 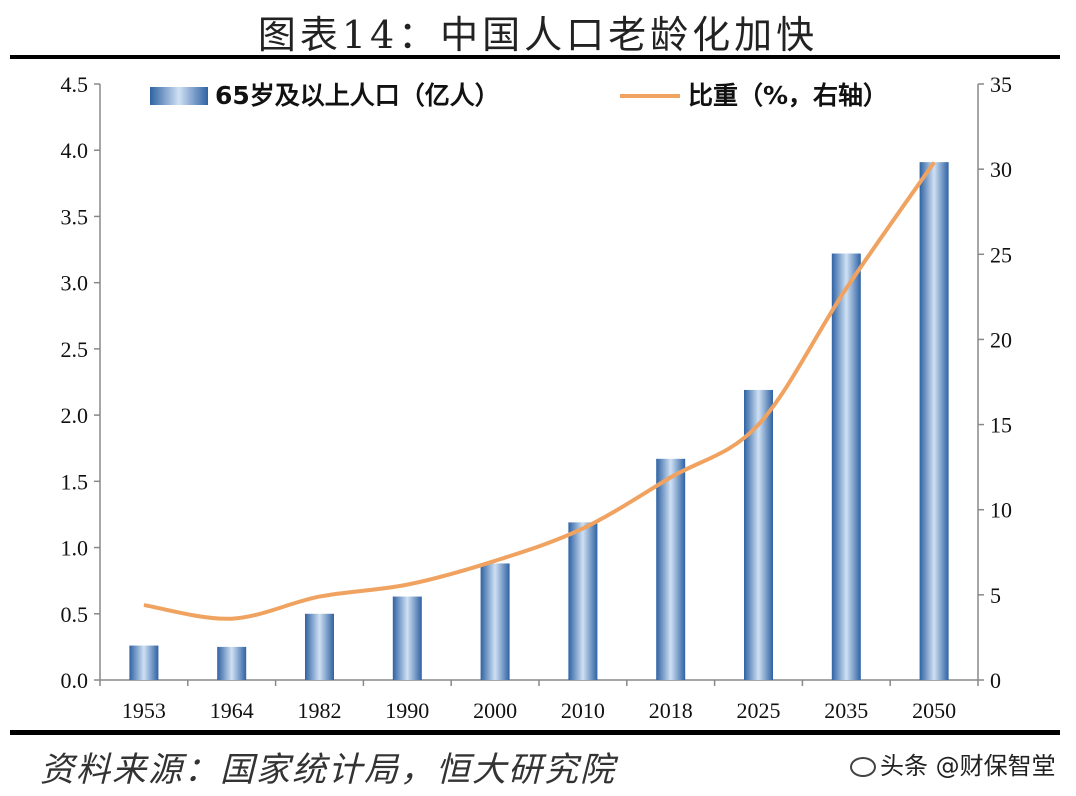 I want to click on x-tick-label: 1990, so click(x=407, y=710).